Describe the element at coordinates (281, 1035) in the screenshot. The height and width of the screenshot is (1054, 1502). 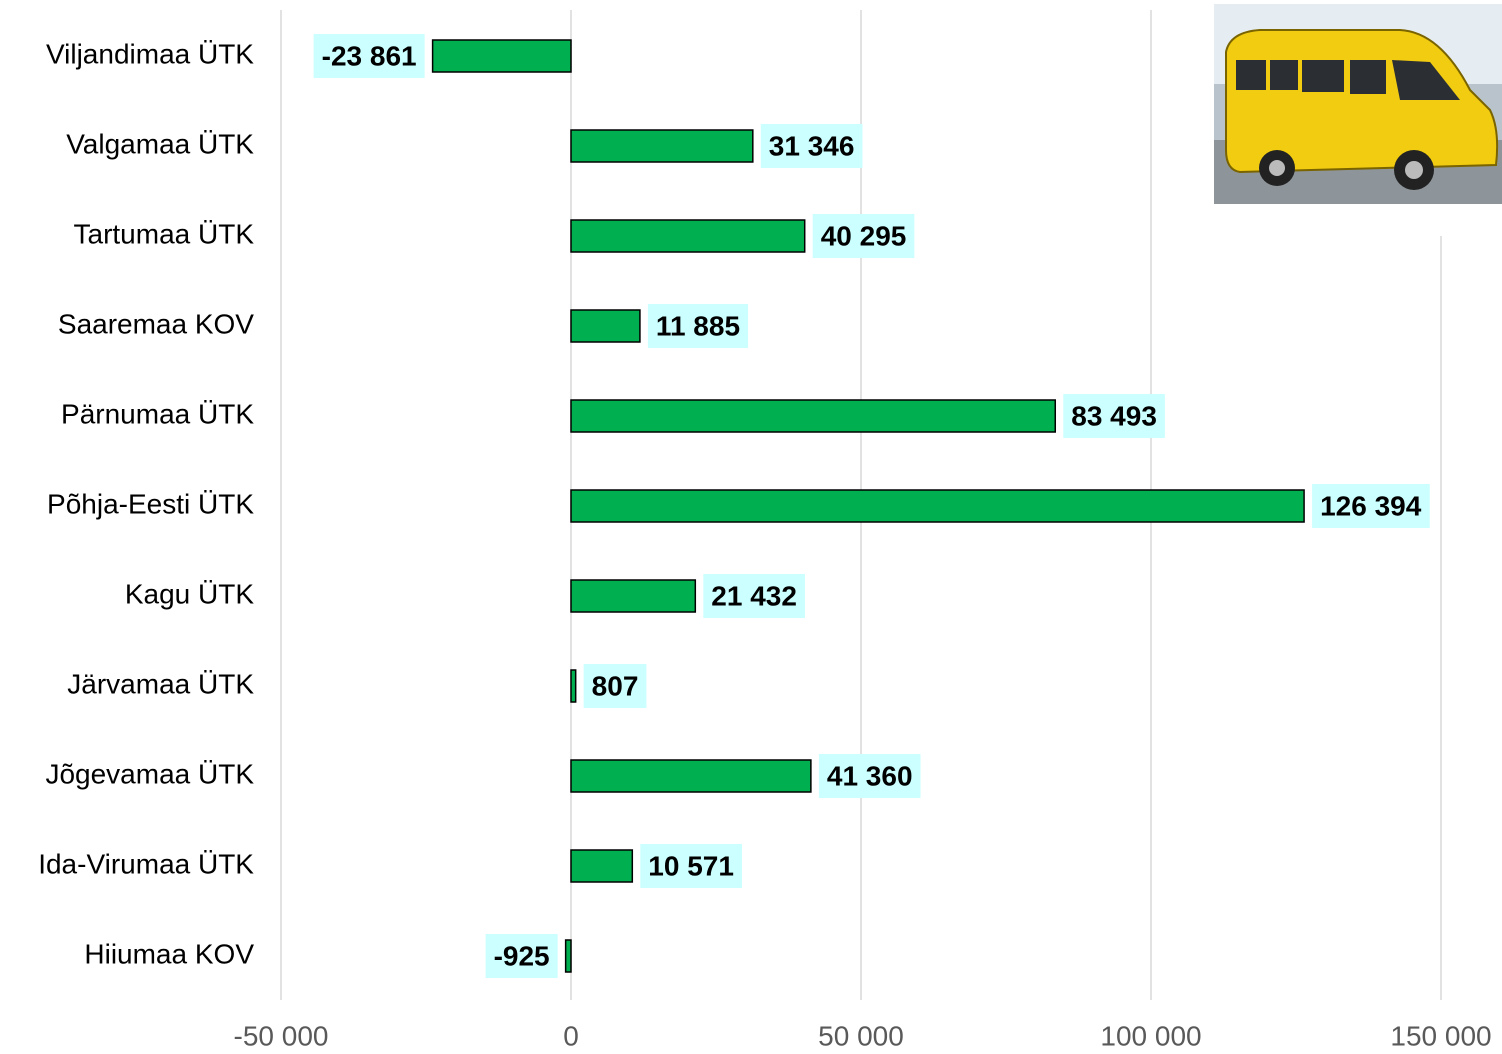
I see `x-tick-label: -50 000` at that location.